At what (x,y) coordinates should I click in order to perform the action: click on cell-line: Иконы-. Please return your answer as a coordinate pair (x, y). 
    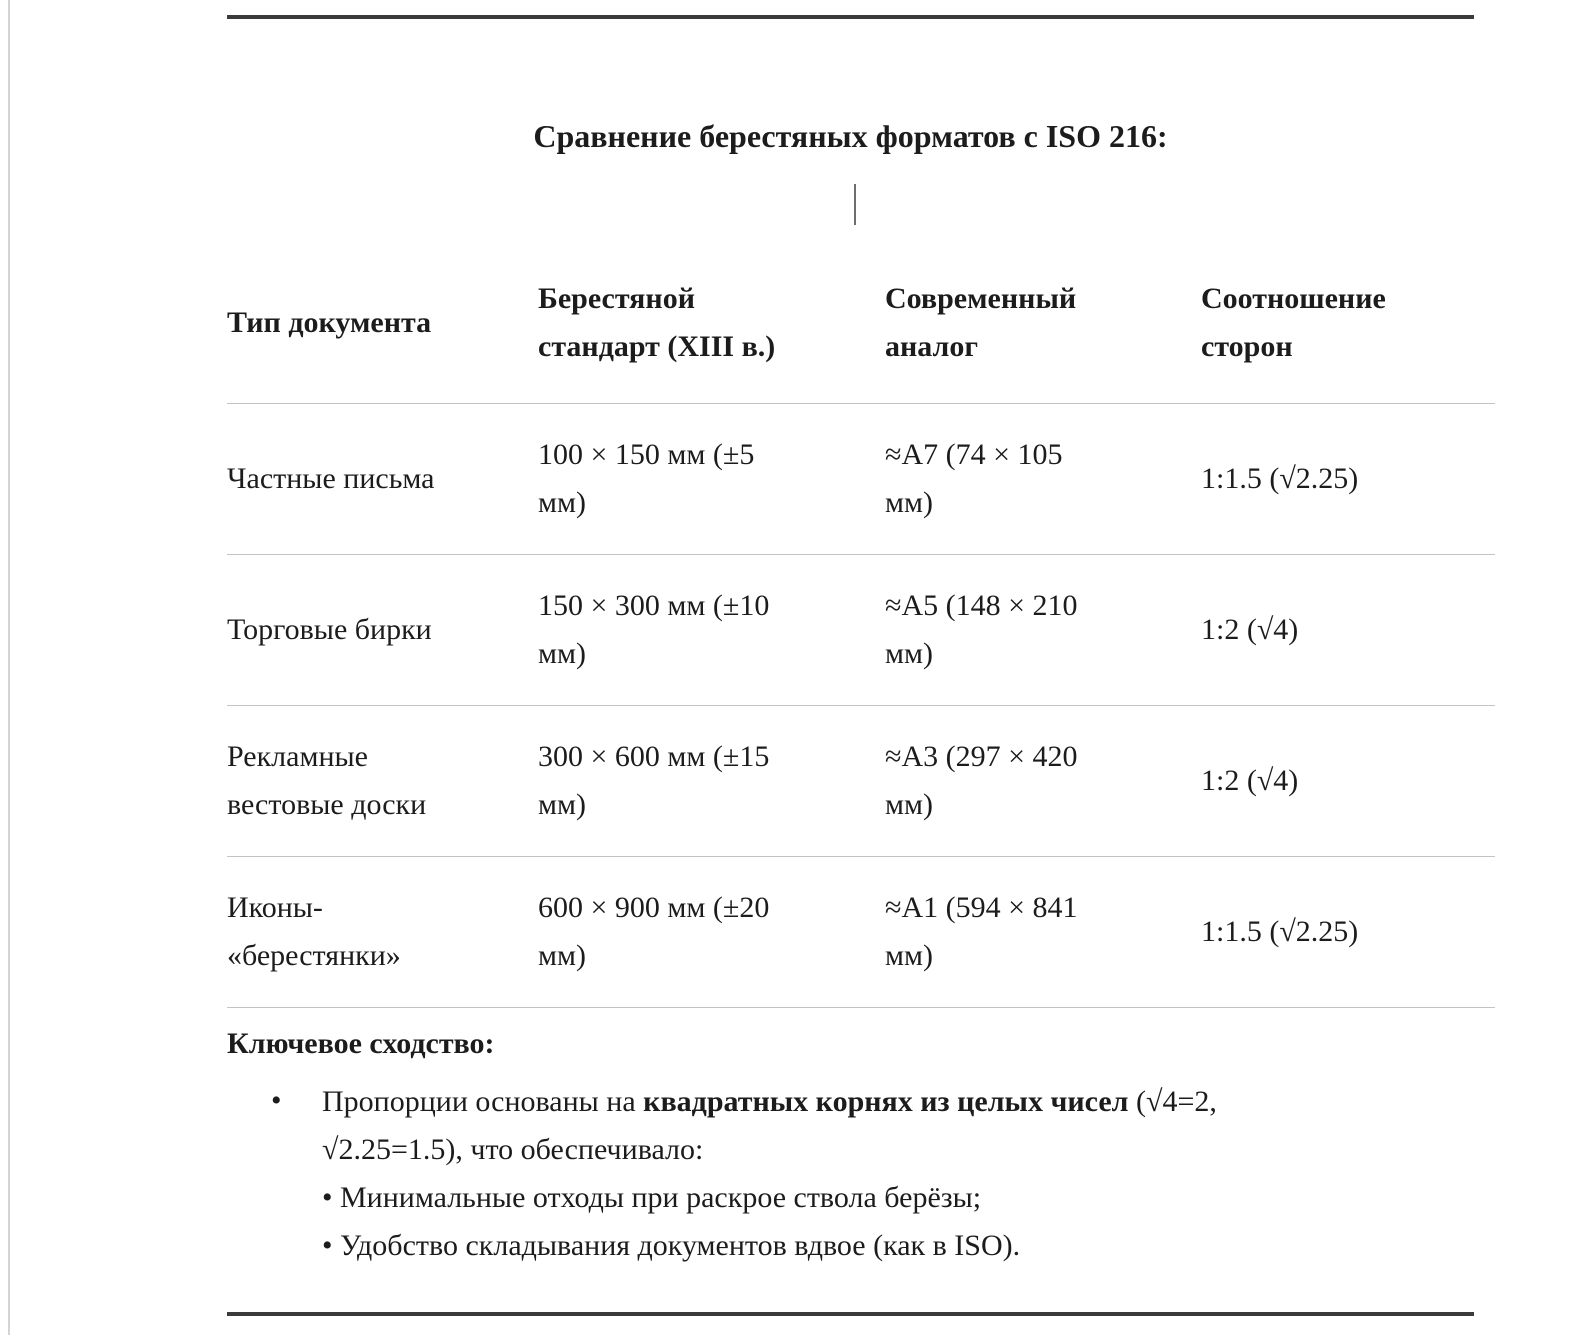
    Looking at the image, I should click on (275, 907).